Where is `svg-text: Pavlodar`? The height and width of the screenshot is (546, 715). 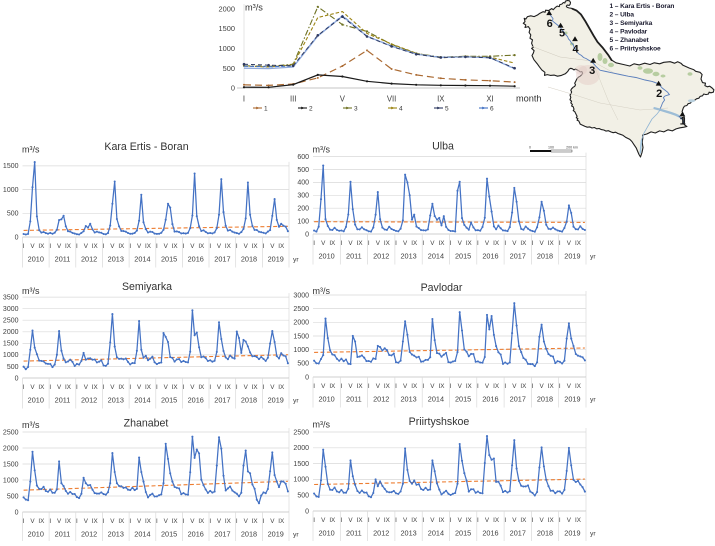
svg-text: Pavlodar is located at coordinates (442, 288).